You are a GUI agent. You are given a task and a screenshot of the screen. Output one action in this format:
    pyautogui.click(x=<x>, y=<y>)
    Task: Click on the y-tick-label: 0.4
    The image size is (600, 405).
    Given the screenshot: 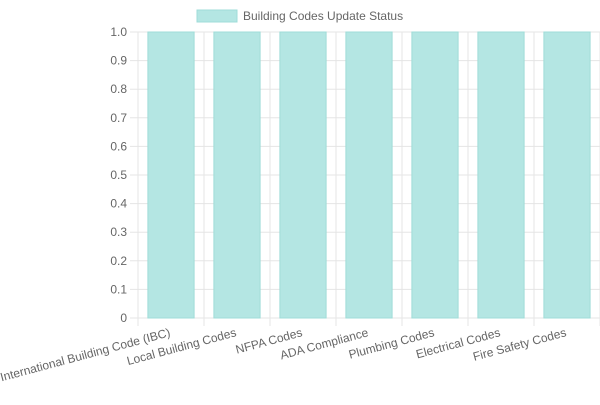 What is the action you would take?
    pyautogui.click(x=118, y=204)
    